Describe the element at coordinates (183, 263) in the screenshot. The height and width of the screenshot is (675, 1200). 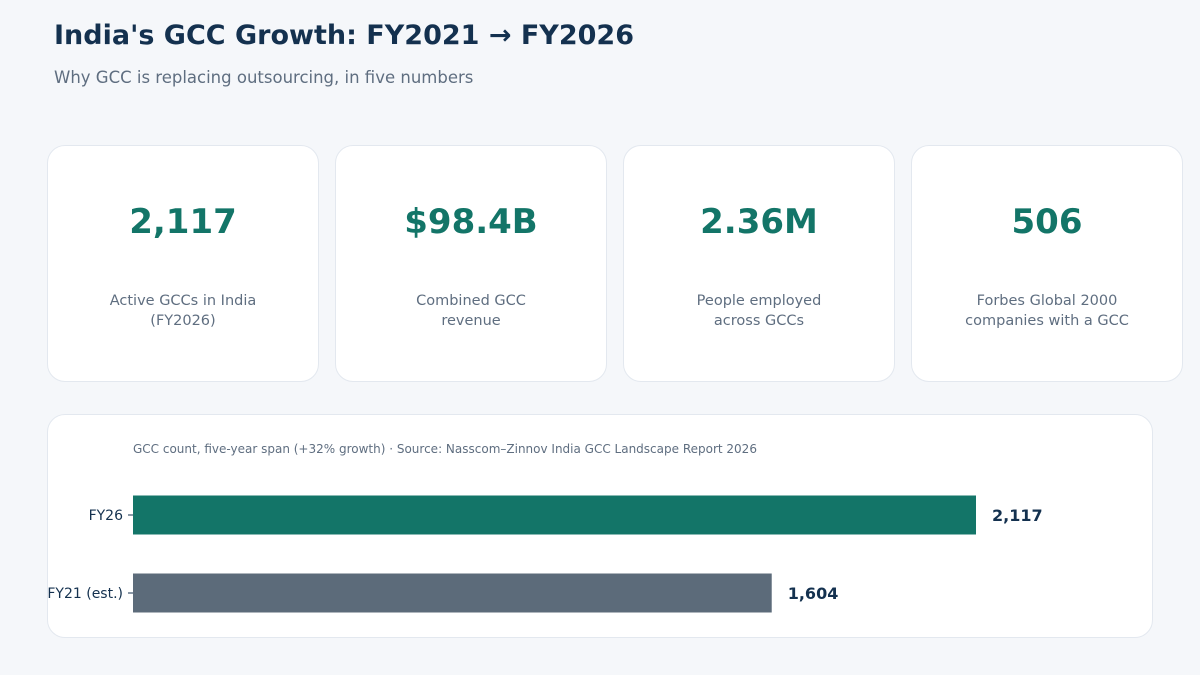
I see `stat-card-active-gccs: 2,117 Active GCCs in India (FY2026)` at that location.